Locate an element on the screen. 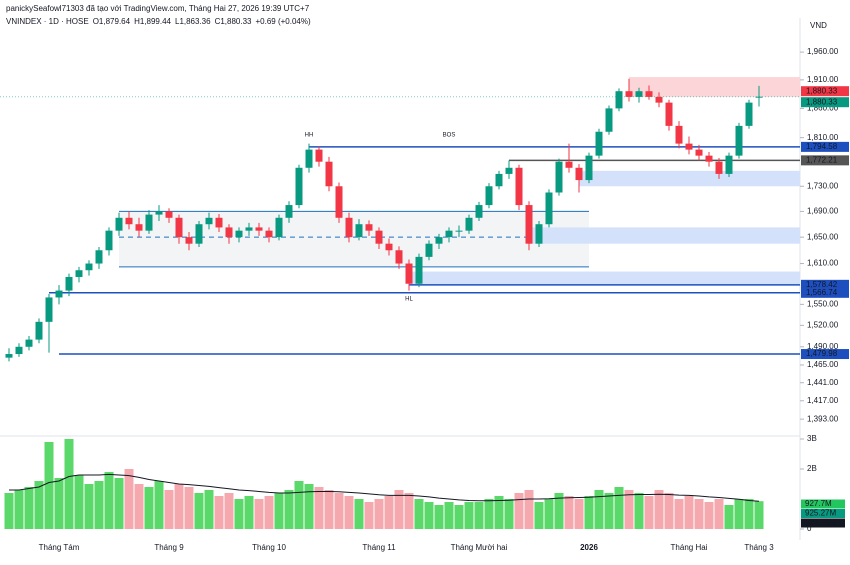  volume-tick-label: 2B is located at coordinates (812, 468).